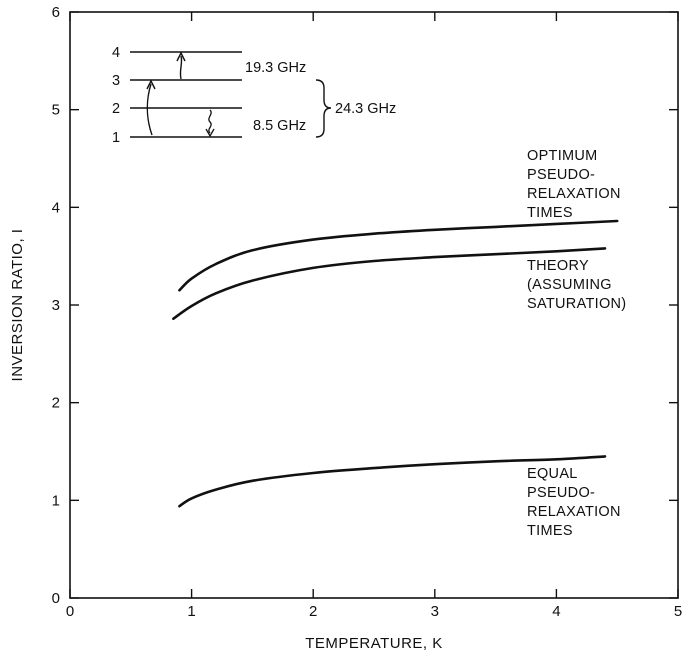  Describe the element at coordinates (574, 512) in the screenshot. I see `curve-label-equal-line-3: RELAXATION` at that location.